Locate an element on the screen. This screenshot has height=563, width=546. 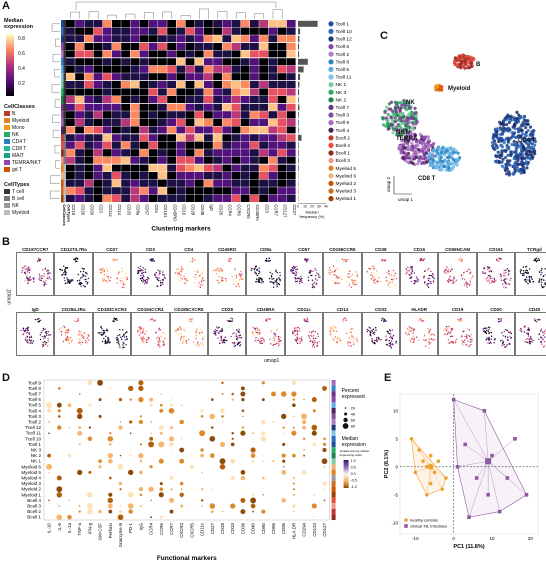
row-dendrogram is located at coordinates (54, 111).